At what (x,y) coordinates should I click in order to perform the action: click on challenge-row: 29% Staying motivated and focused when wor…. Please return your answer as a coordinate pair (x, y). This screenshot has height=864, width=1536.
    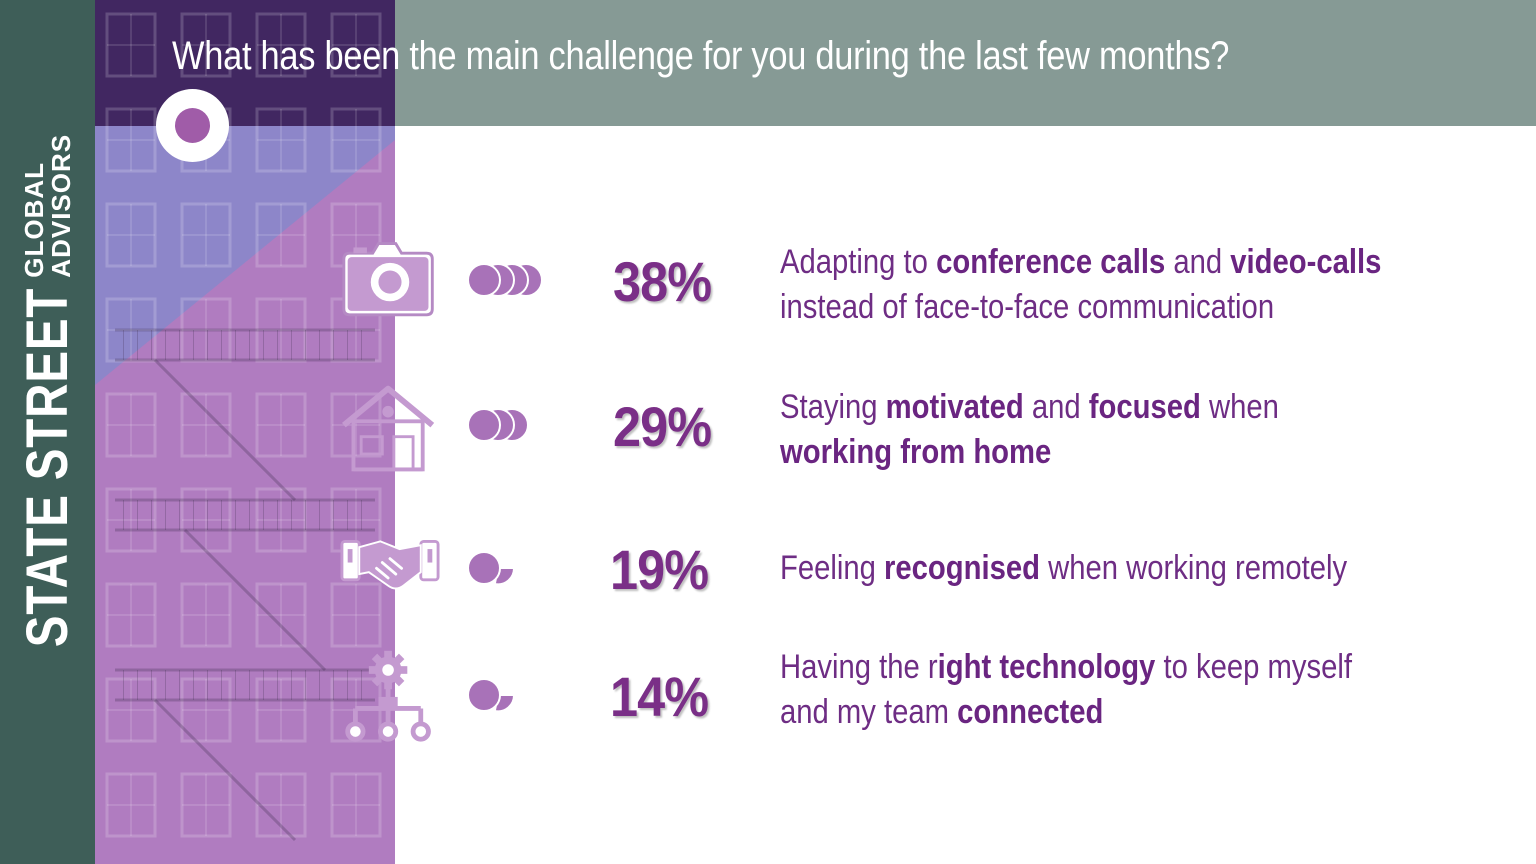
    Looking at the image, I should click on (768, 435).